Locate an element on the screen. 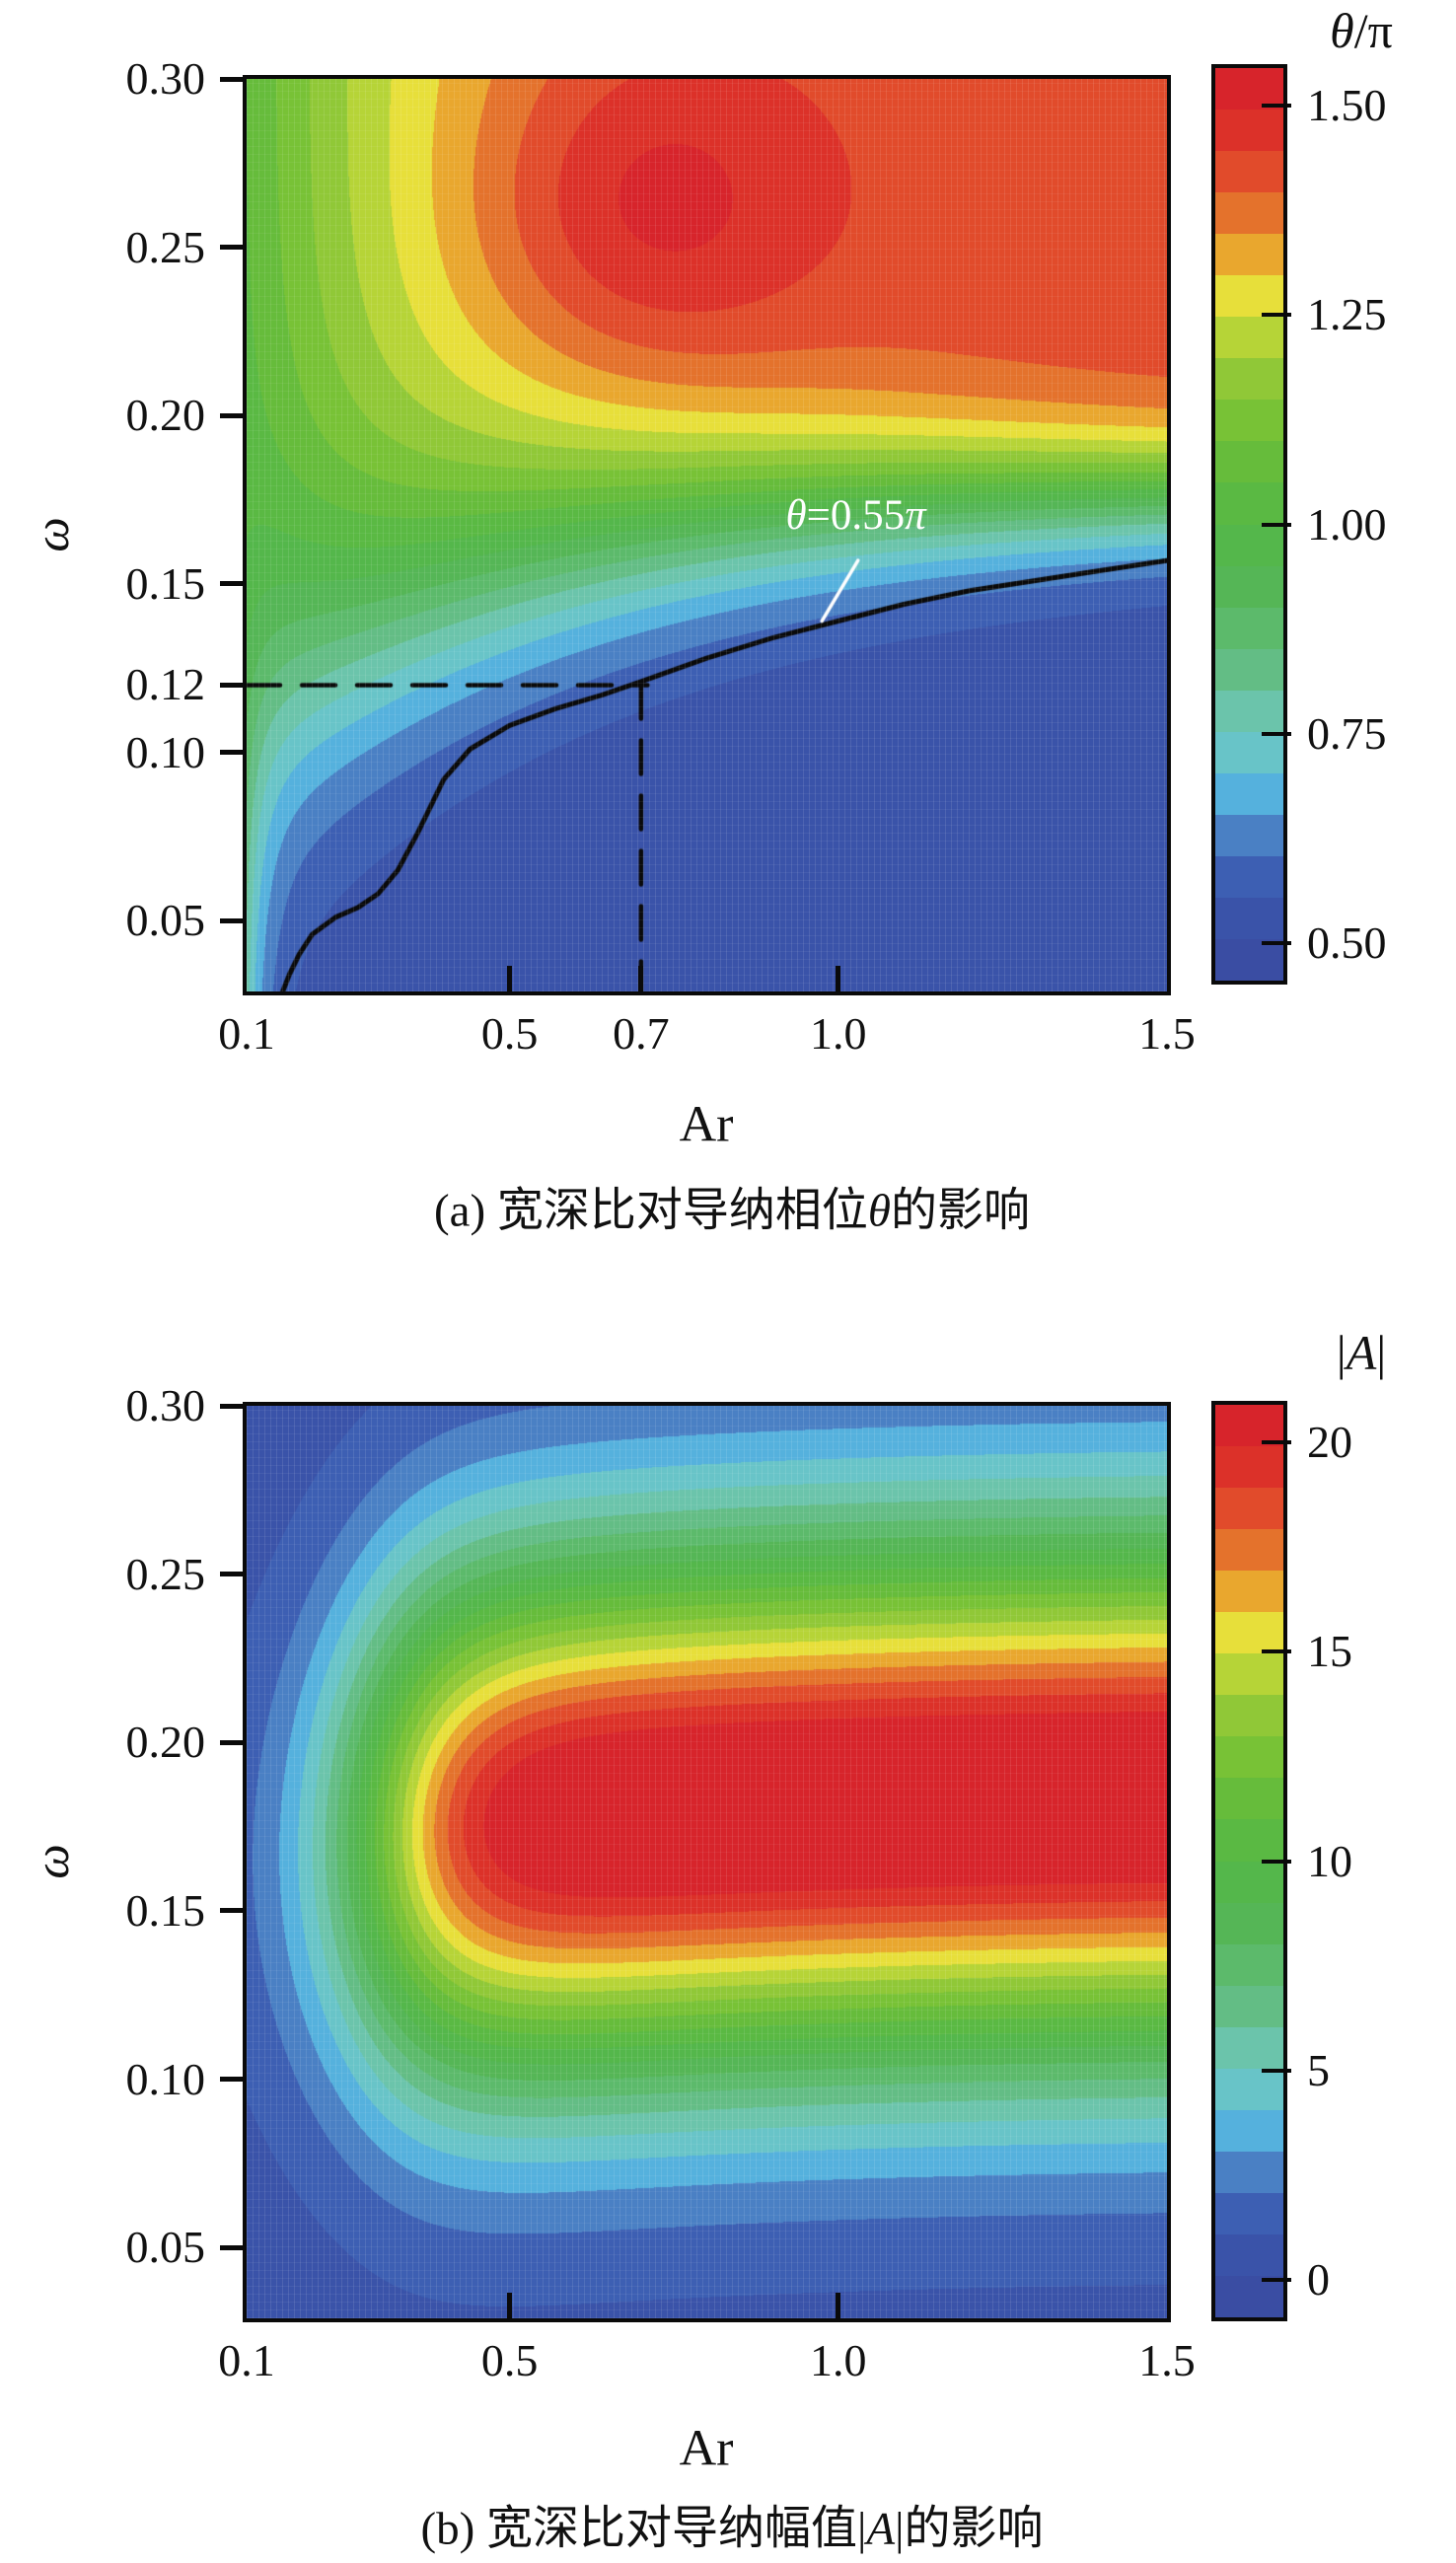 The image size is (1456, 2563). annotation-theta-symbol: θ is located at coordinates (796, 516).